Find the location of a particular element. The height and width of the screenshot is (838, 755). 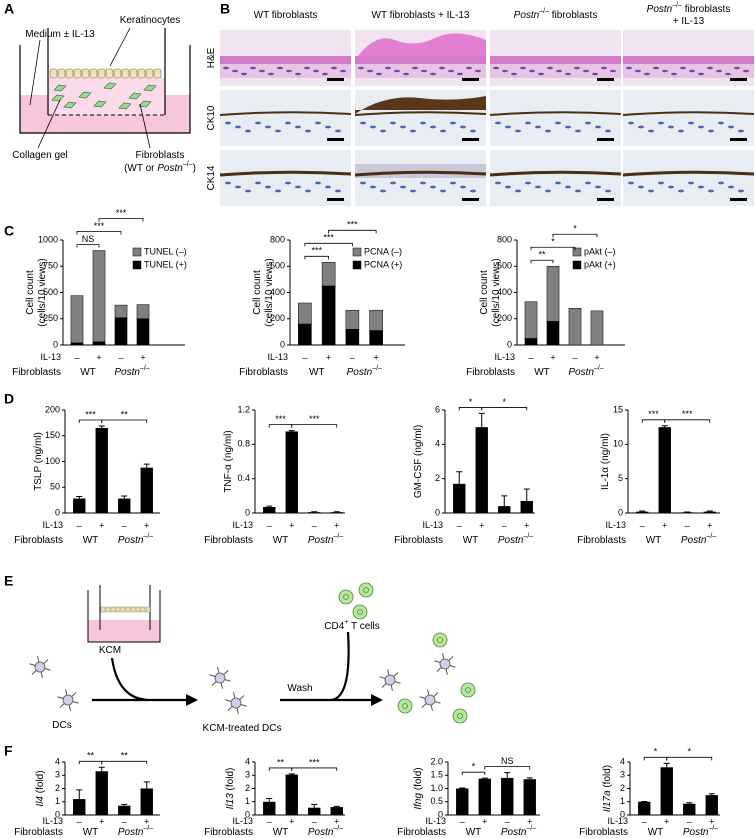

column-header: WT fibroblasts + IL-13 is located at coordinates (421, 15).